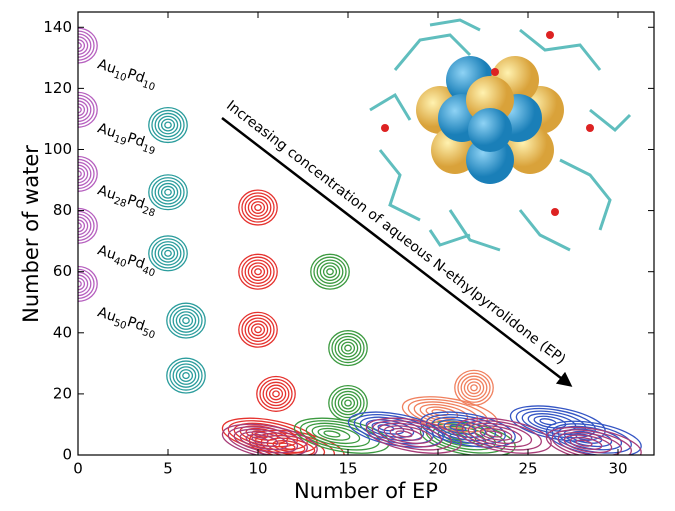 This screenshot has width=675, height=511. What do you see at coordinates (437, 469) in the screenshot?
I see `x-tick-label: 20` at bounding box center [437, 469].